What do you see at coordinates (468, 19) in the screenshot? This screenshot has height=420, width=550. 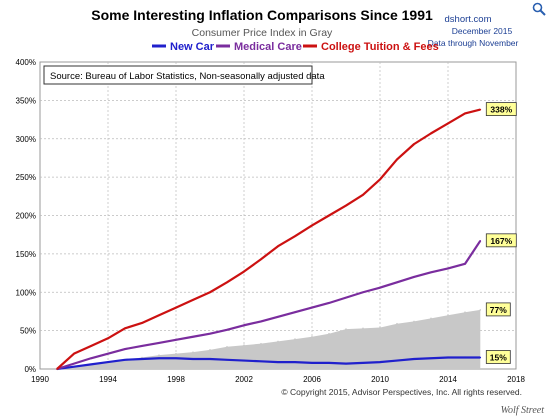 I see `brand-site: dshort.com` at bounding box center [468, 19].